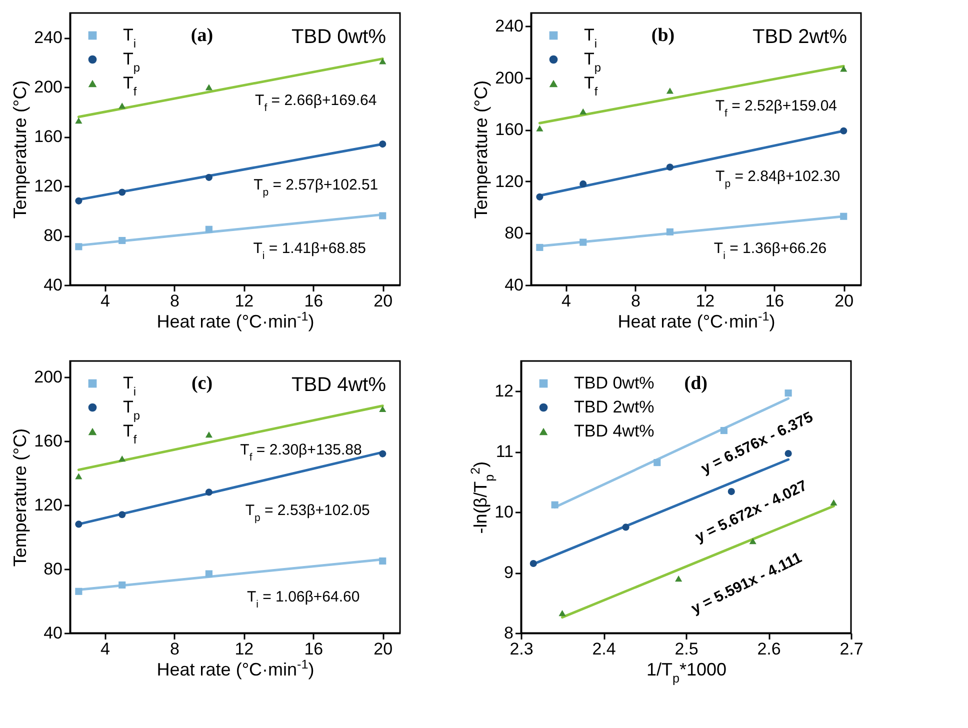 The image size is (968, 728). What do you see at coordinates (505, 452) in the screenshot?
I see `y-tick-label: 11` at bounding box center [505, 452].